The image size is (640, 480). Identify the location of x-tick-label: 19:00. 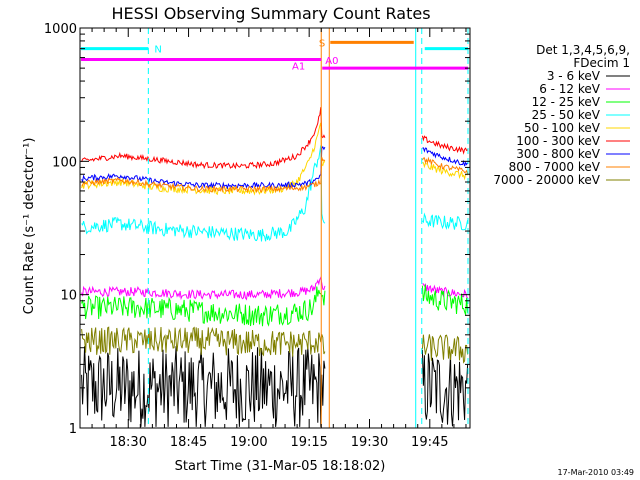
(248, 442).